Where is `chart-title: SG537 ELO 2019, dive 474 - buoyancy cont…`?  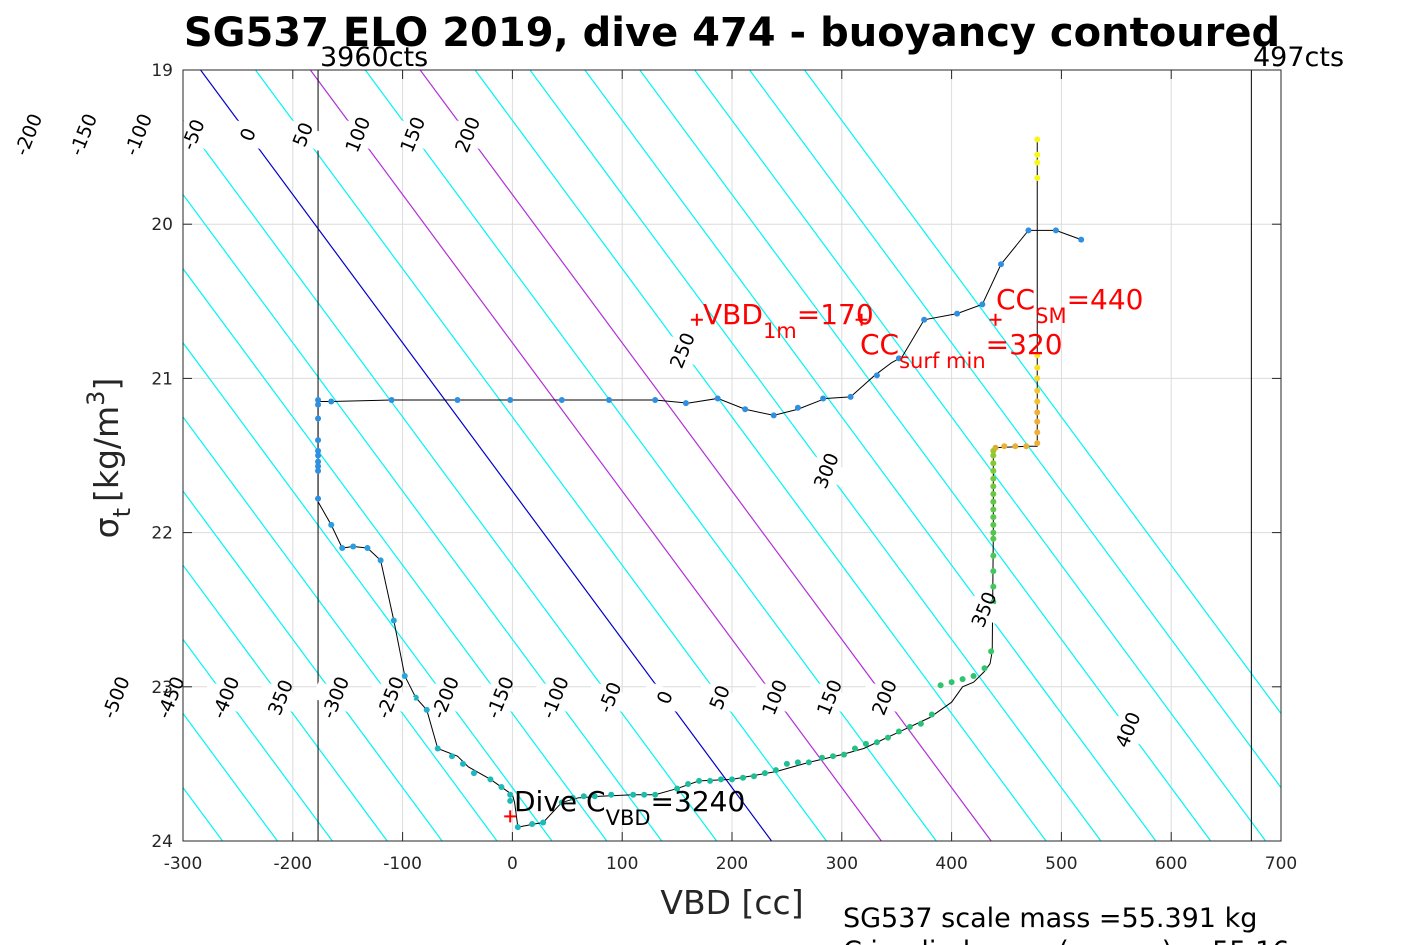
chart-title: SG537 ELO 2019, dive 474 - buoyancy cont… is located at coordinates (732, 33).